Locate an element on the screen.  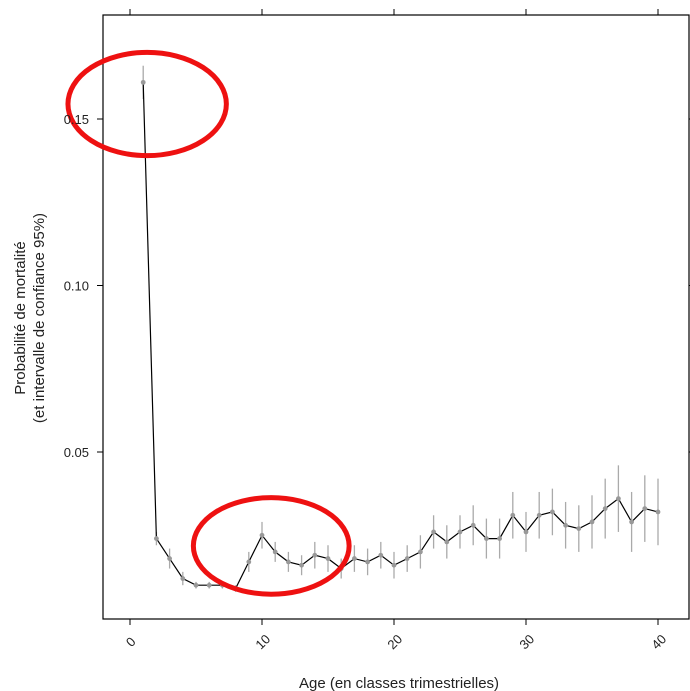
x-axis-title: Age (en classes trimestrielles) is located at coordinates (399, 683).